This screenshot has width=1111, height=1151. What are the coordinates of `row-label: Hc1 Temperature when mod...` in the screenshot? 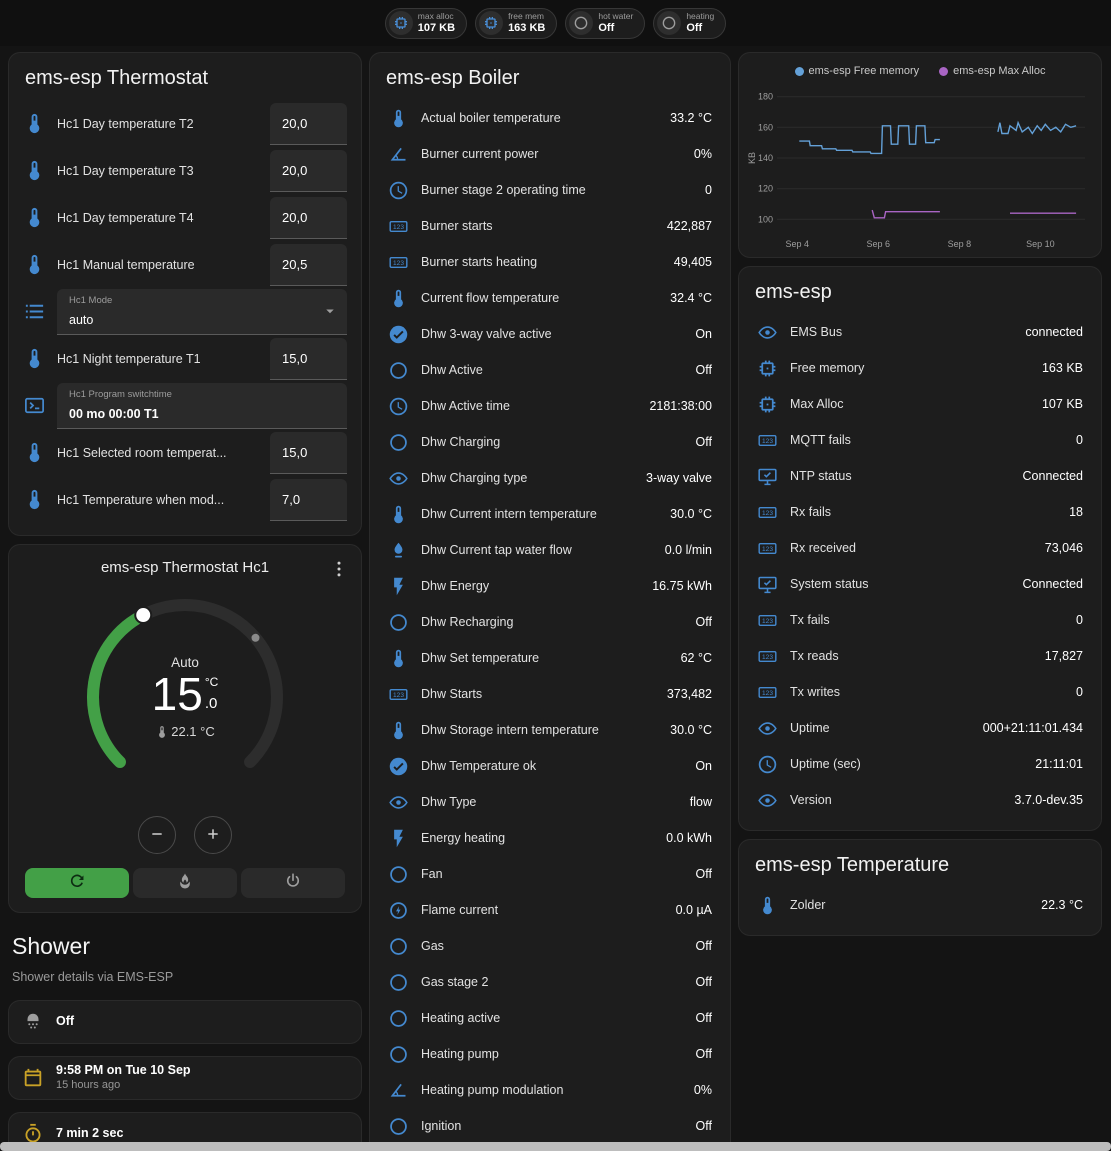 It's located at (141, 499).